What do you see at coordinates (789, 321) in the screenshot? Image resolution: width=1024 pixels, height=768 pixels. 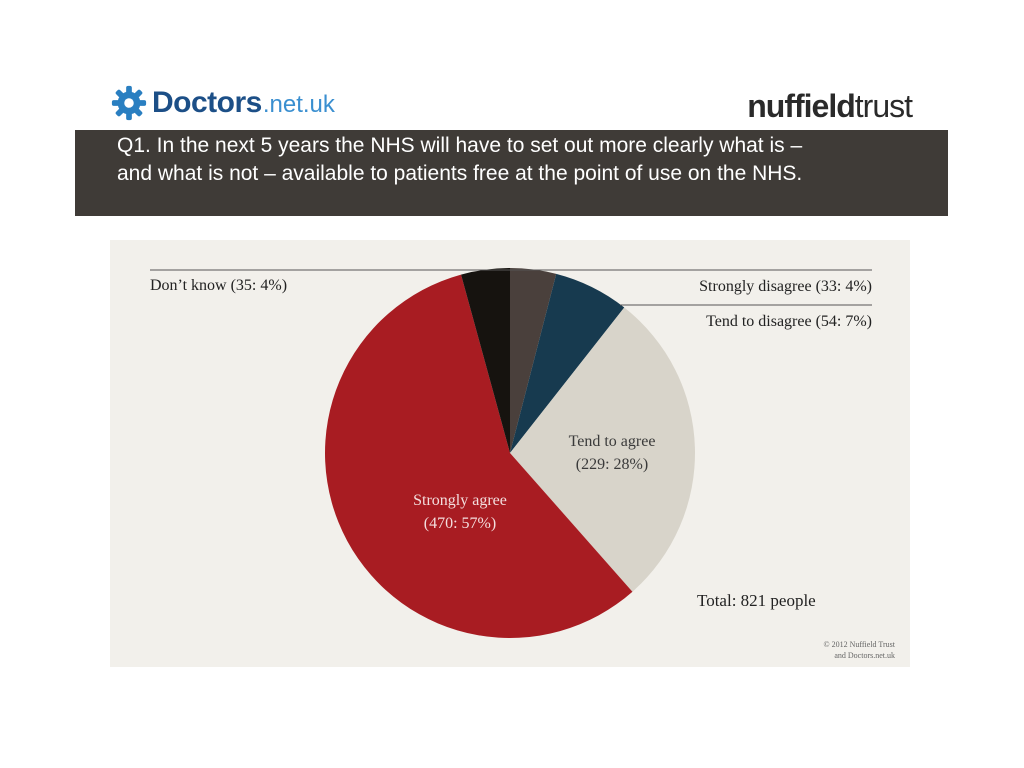 I see `label-tend-to-disagree: Tend to disagree (54: 7%)` at bounding box center [789, 321].